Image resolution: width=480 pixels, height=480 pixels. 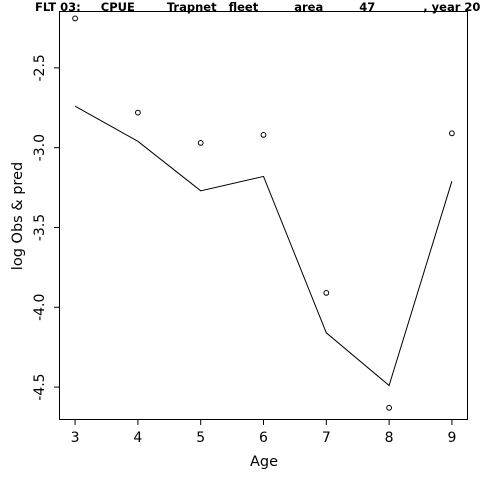 I want to click on x-tick-label: 6, so click(x=263, y=438).